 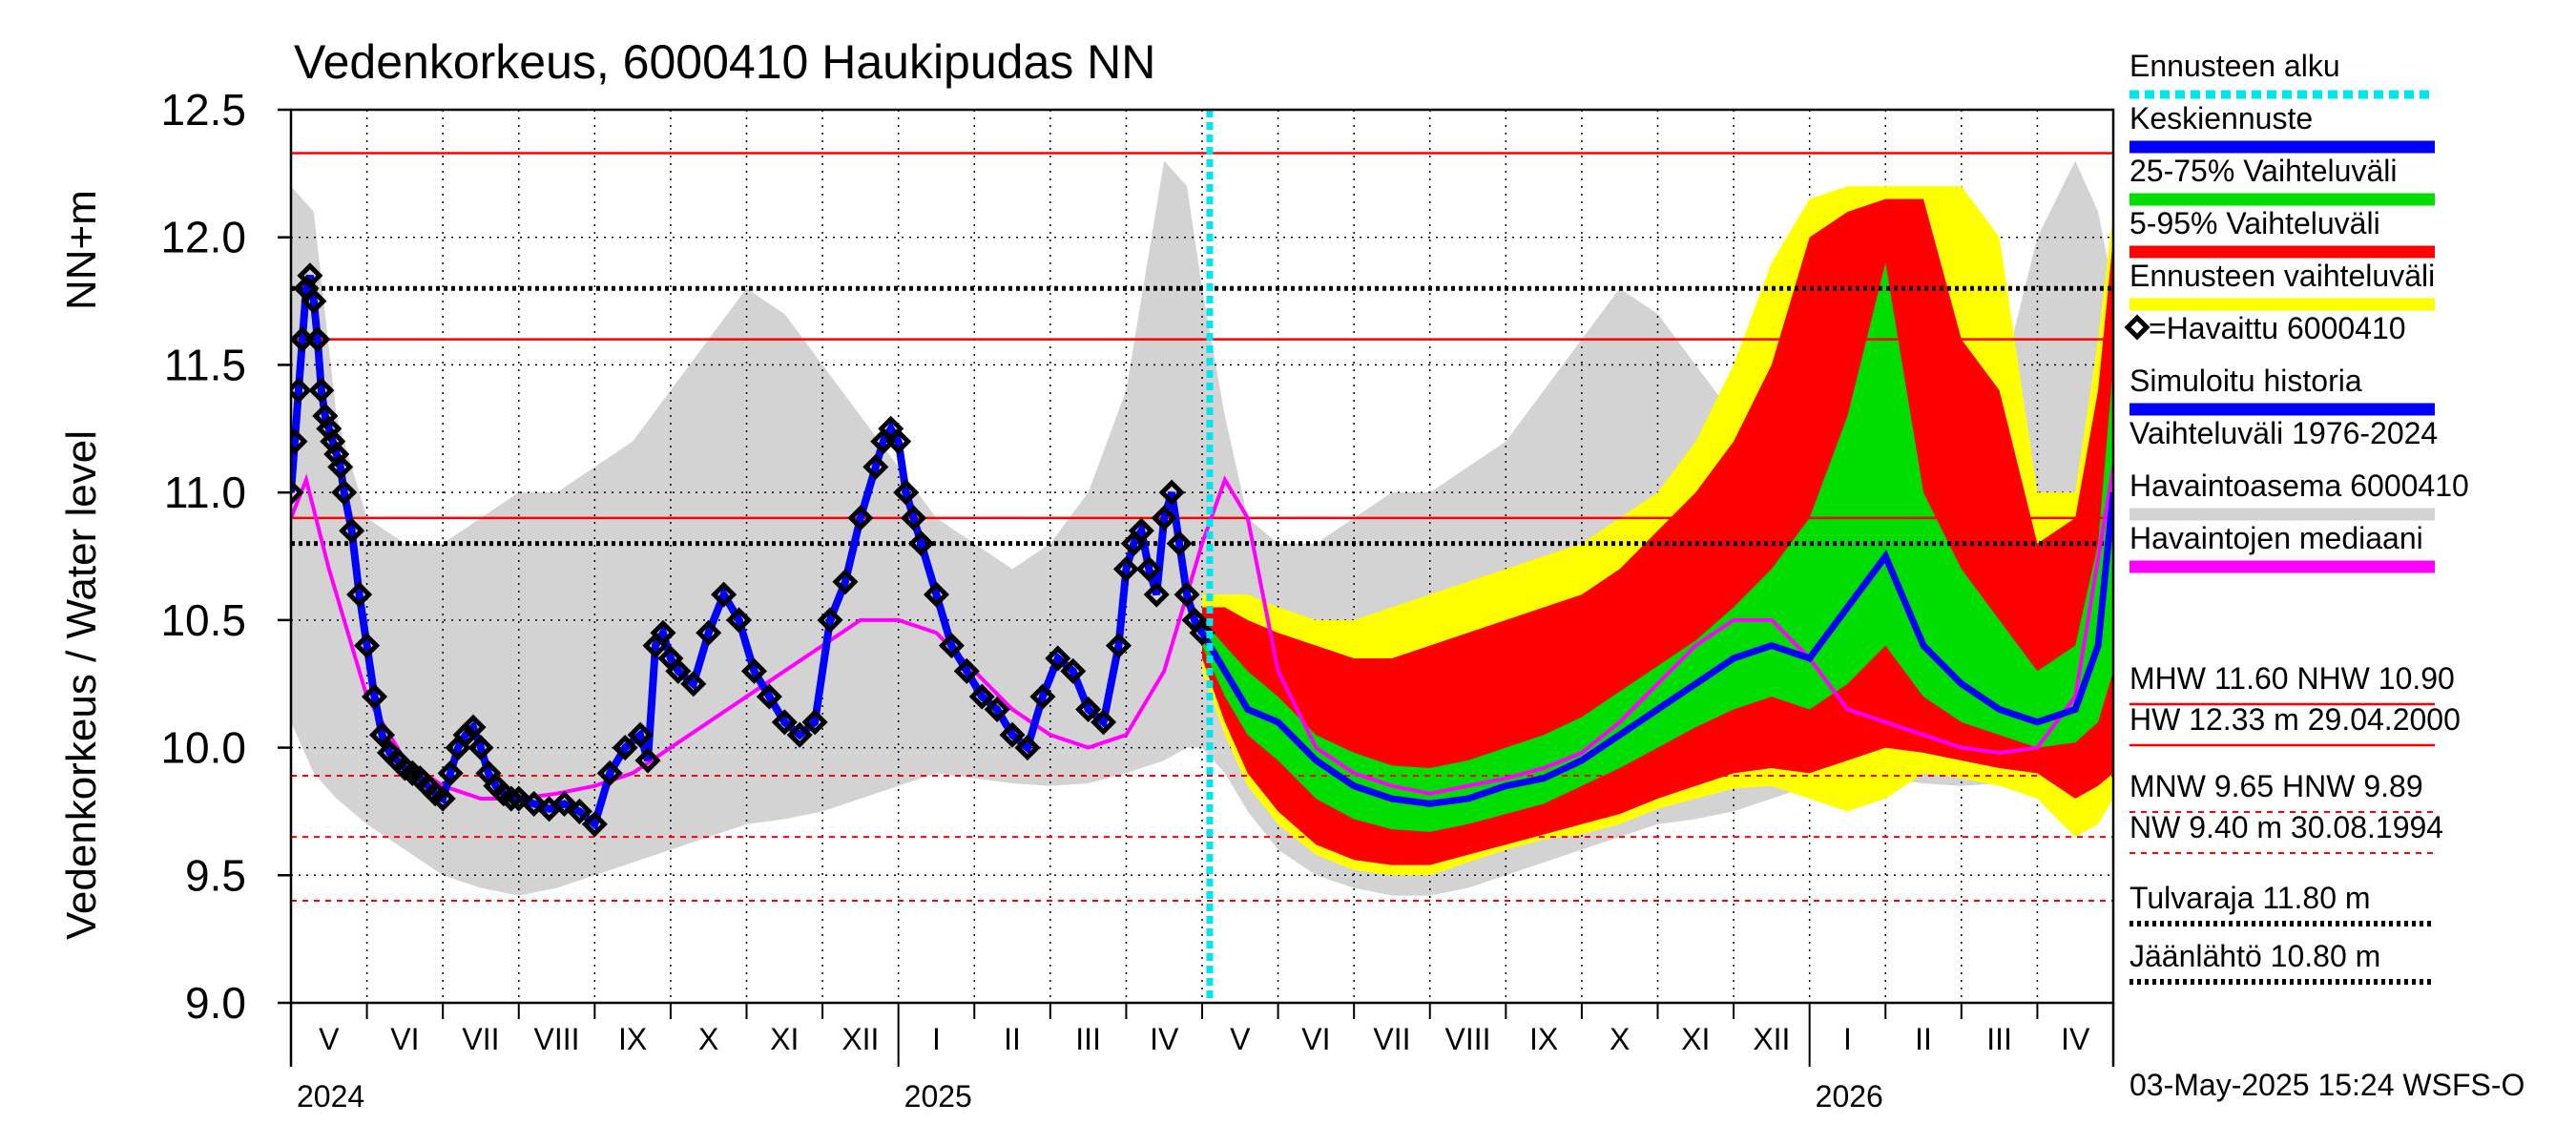 What do you see at coordinates (2286, 827) in the screenshot?
I see `stats-label: NW 9.40 m 30.08.1994` at bounding box center [2286, 827].